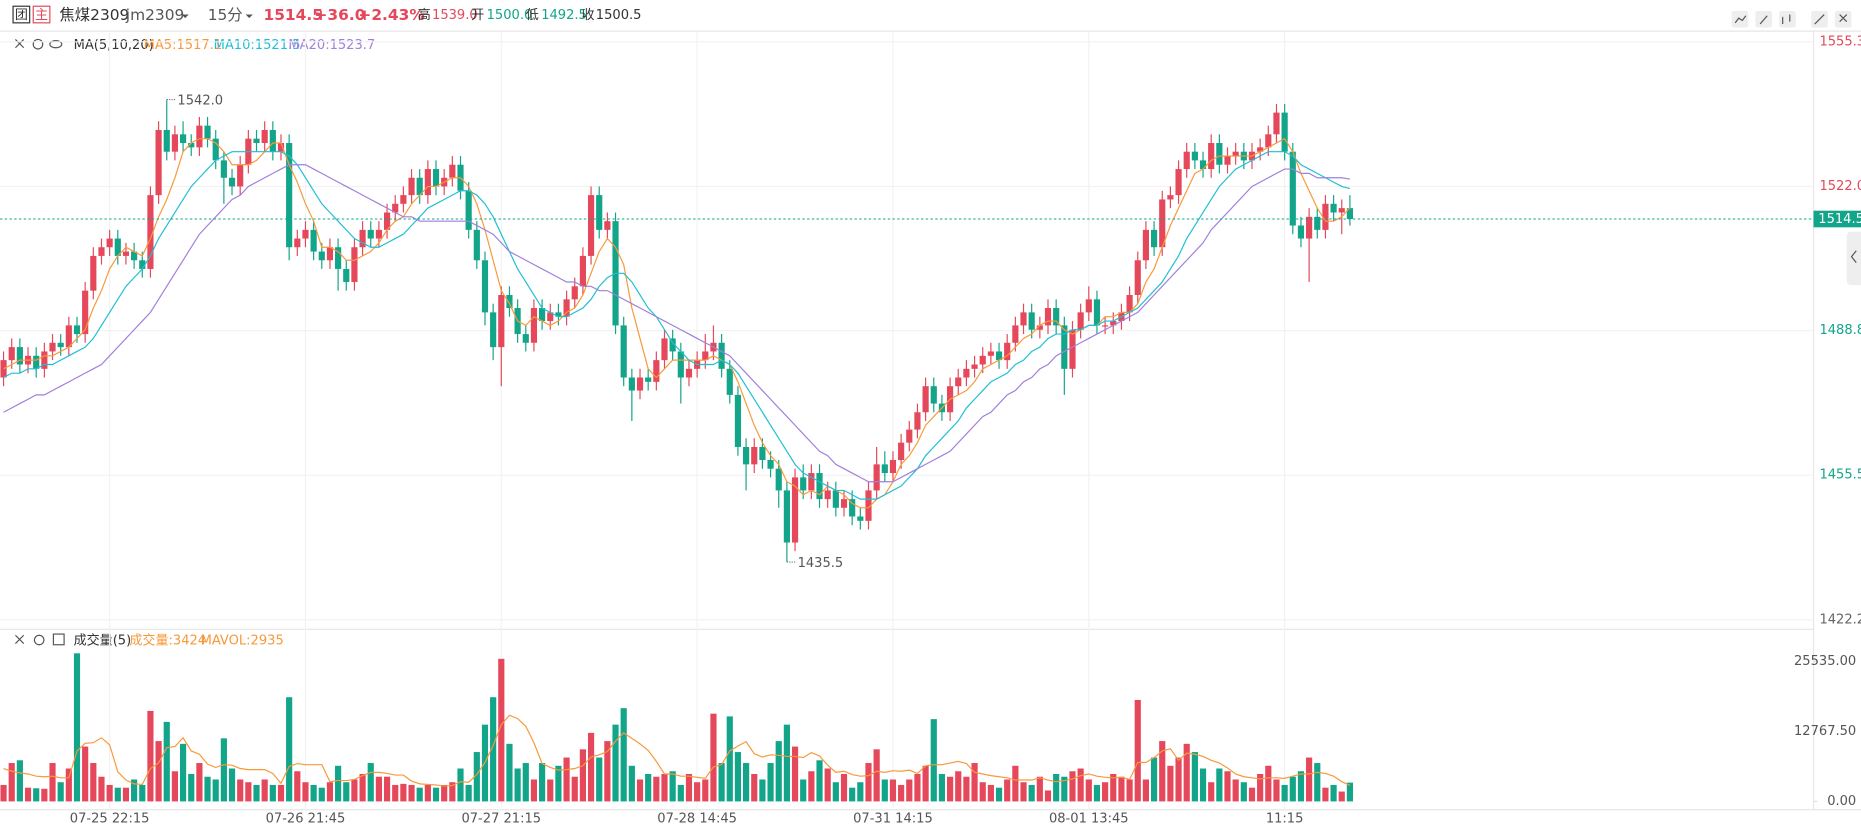 Image resolution: width=1861 pixels, height=829 pixels. I want to click on last-price-label: 1514.5, so click(1839, 219).